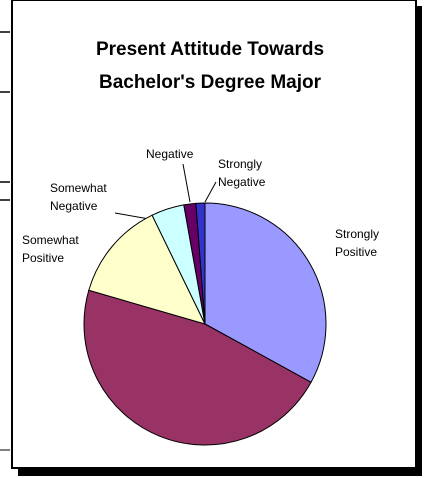  What do you see at coordinates (78, 197) in the screenshot?
I see `slice-label: Somewhat Negative` at bounding box center [78, 197].